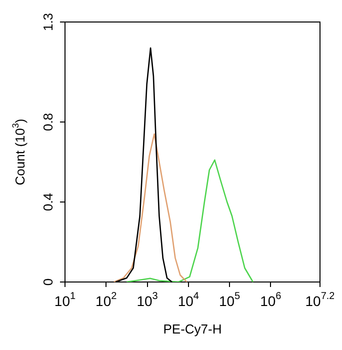 The width and height of the screenshot is (342, 350). What do you see at coordinates (48, 282) in the screenshot?
I see `y-tick-label: 0` at bounding box center [48, 282].